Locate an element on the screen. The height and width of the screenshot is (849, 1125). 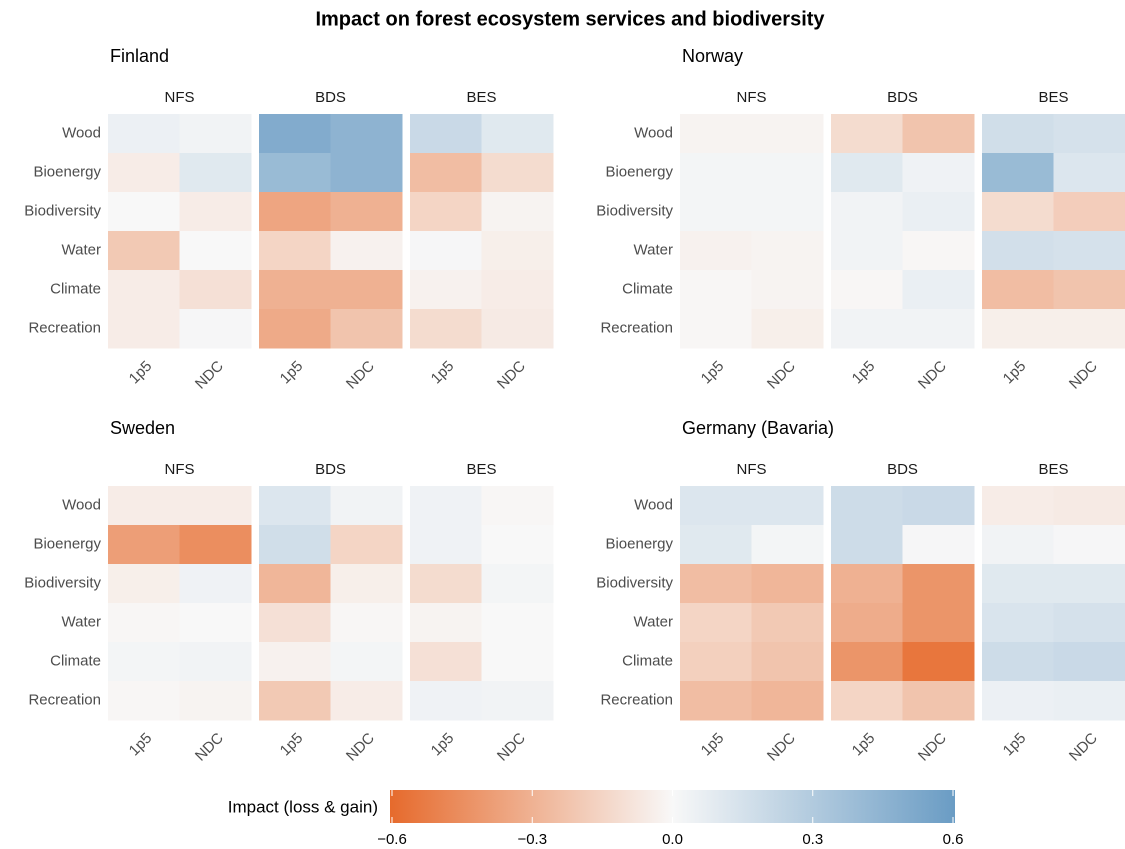
panel-title: Norway is located at coordinates (712, 56).